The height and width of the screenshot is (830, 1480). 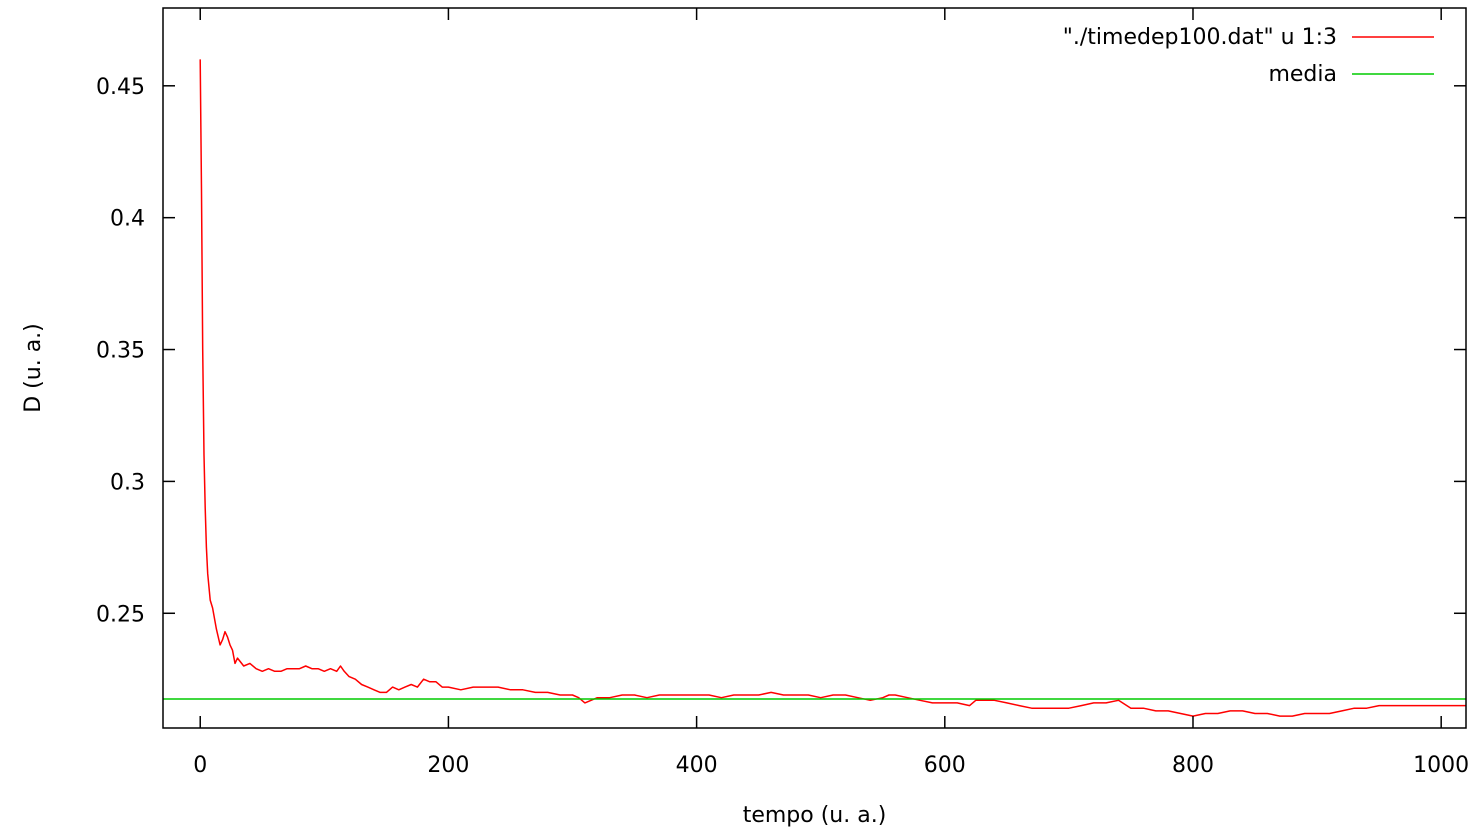 What do you see at coordinates (815, 815) in the screenshot?
I see `x-axis-label: tempo (u. a.)` at bounding box center [815, 815].